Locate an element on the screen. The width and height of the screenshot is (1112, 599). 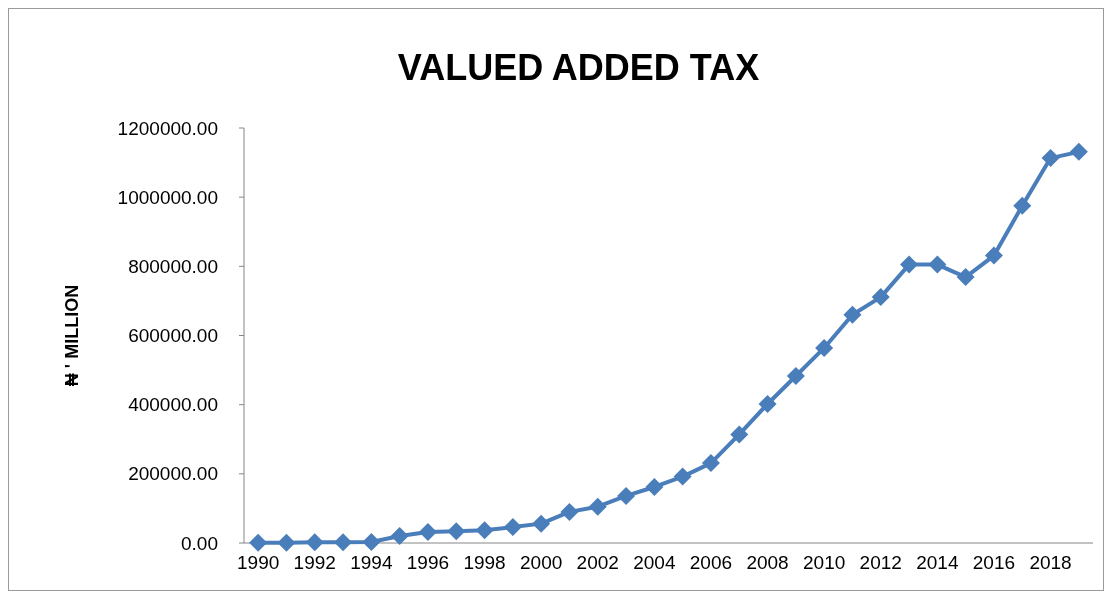
x-tick-label: 1994 is located at coordinates (371, 562).